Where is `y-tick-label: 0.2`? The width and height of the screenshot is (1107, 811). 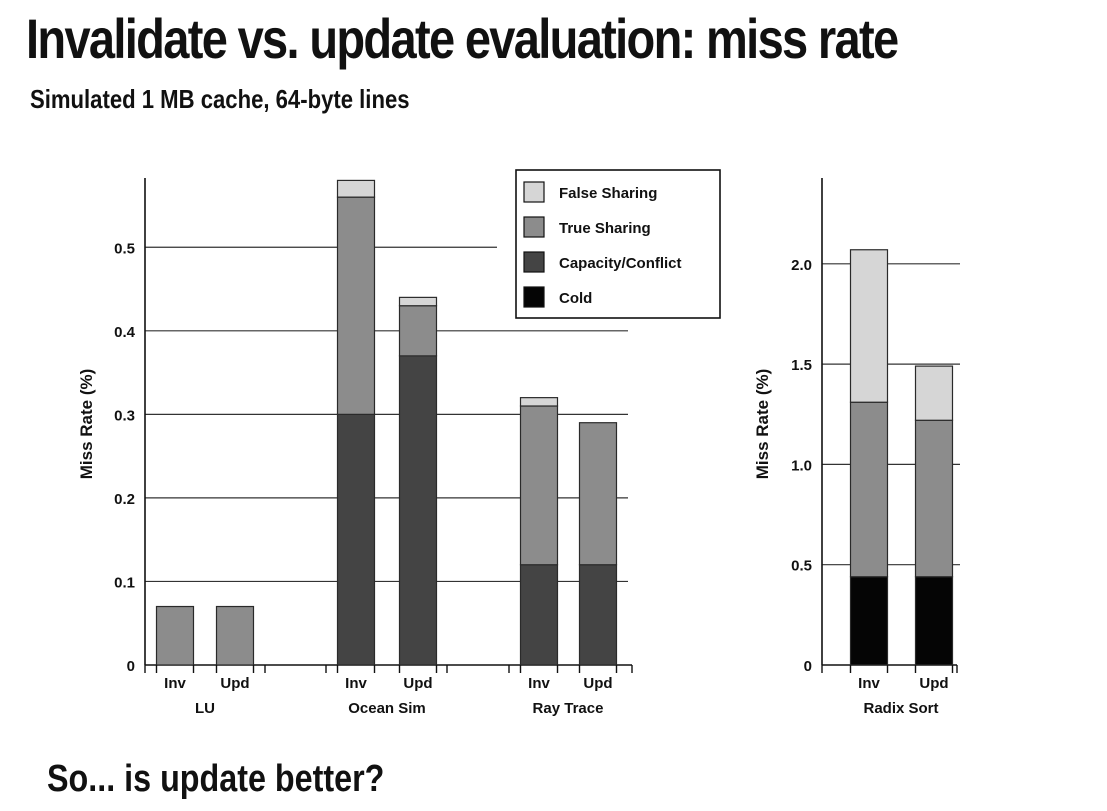 y-tick-label: 0.2 is located at coordinates (124, 499).